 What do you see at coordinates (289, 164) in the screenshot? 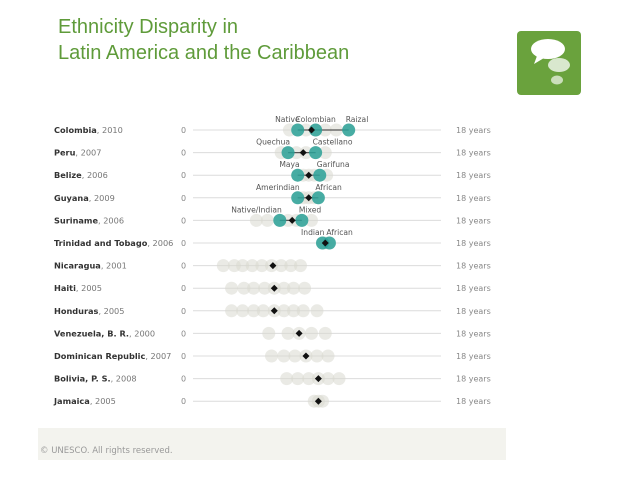
I see `group-label: Maya` at bounding box center [289, 164].